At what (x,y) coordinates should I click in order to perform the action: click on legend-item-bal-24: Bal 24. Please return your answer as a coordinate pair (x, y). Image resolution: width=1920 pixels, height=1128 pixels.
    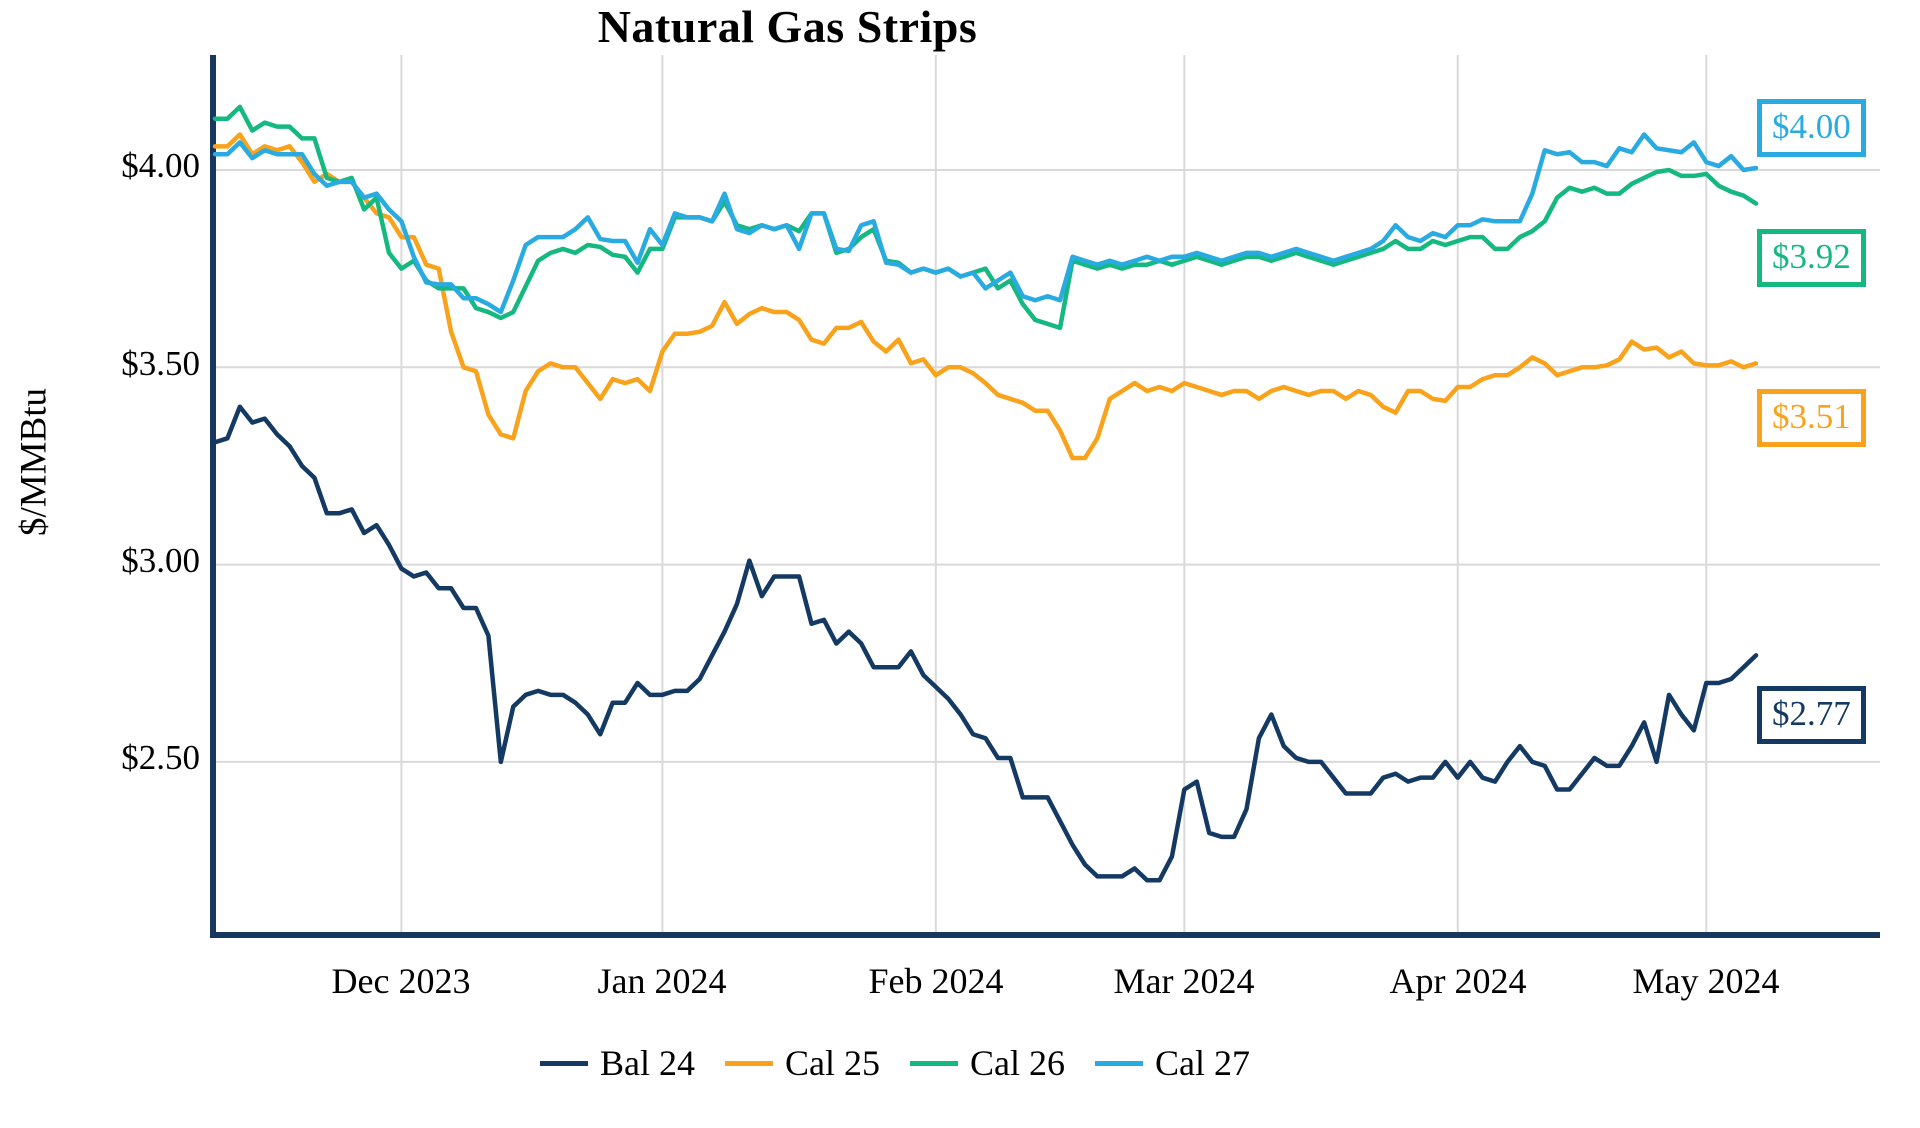
    Looking at the image, I should click on (617, 1063).